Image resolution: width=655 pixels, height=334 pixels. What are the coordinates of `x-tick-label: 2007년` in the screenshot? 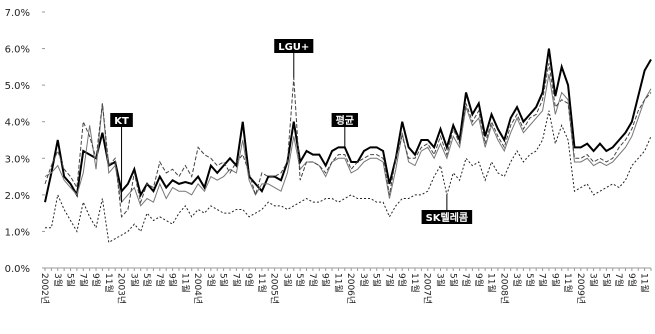 It's located at (427, 288).